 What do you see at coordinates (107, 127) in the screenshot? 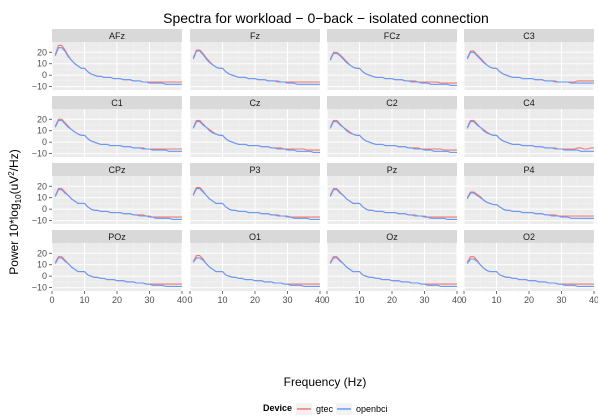
I see `panel-c1: C1 −10 010 20` at bounding box center [107, 127].